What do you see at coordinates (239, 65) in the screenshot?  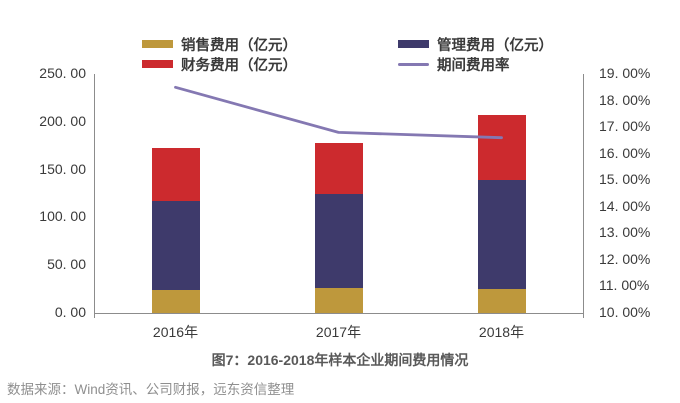 I see `legend-label-financial-expenses: 财务费用（亿元）` at bounding box center [239, 65].